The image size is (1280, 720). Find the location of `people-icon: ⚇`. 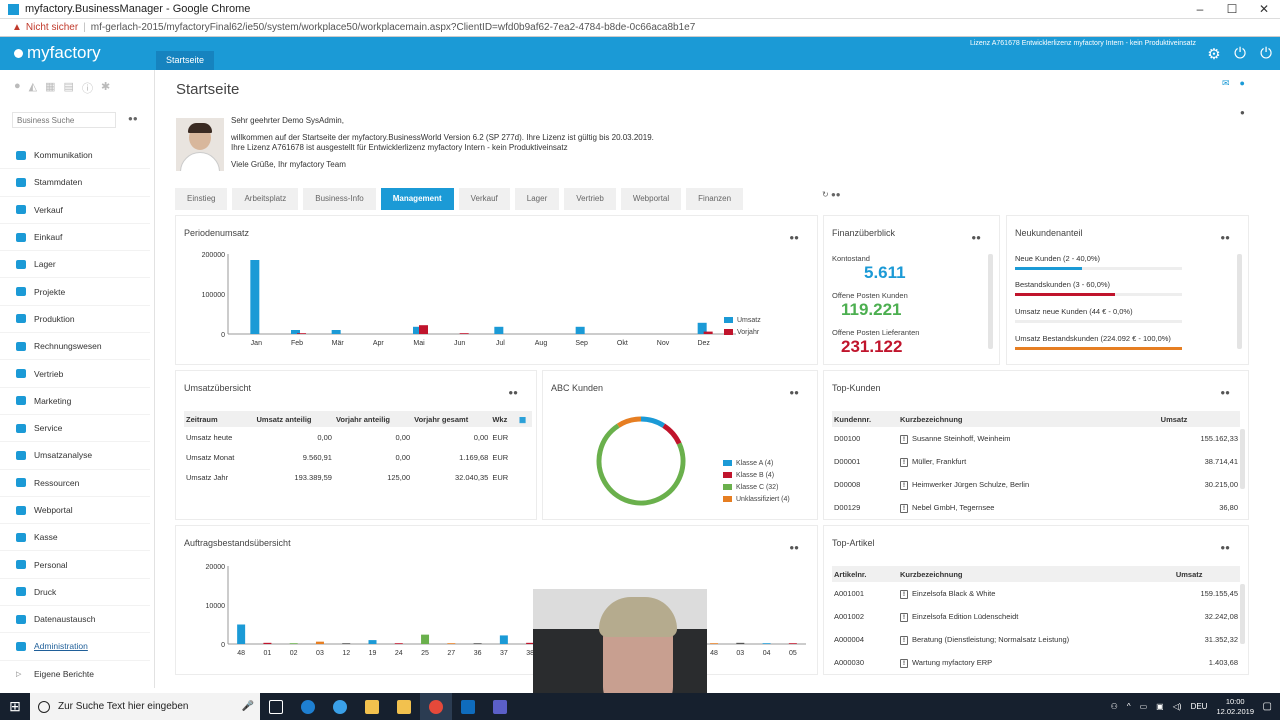

people-icon: ⚇ is located at coordinates (1114, 706).